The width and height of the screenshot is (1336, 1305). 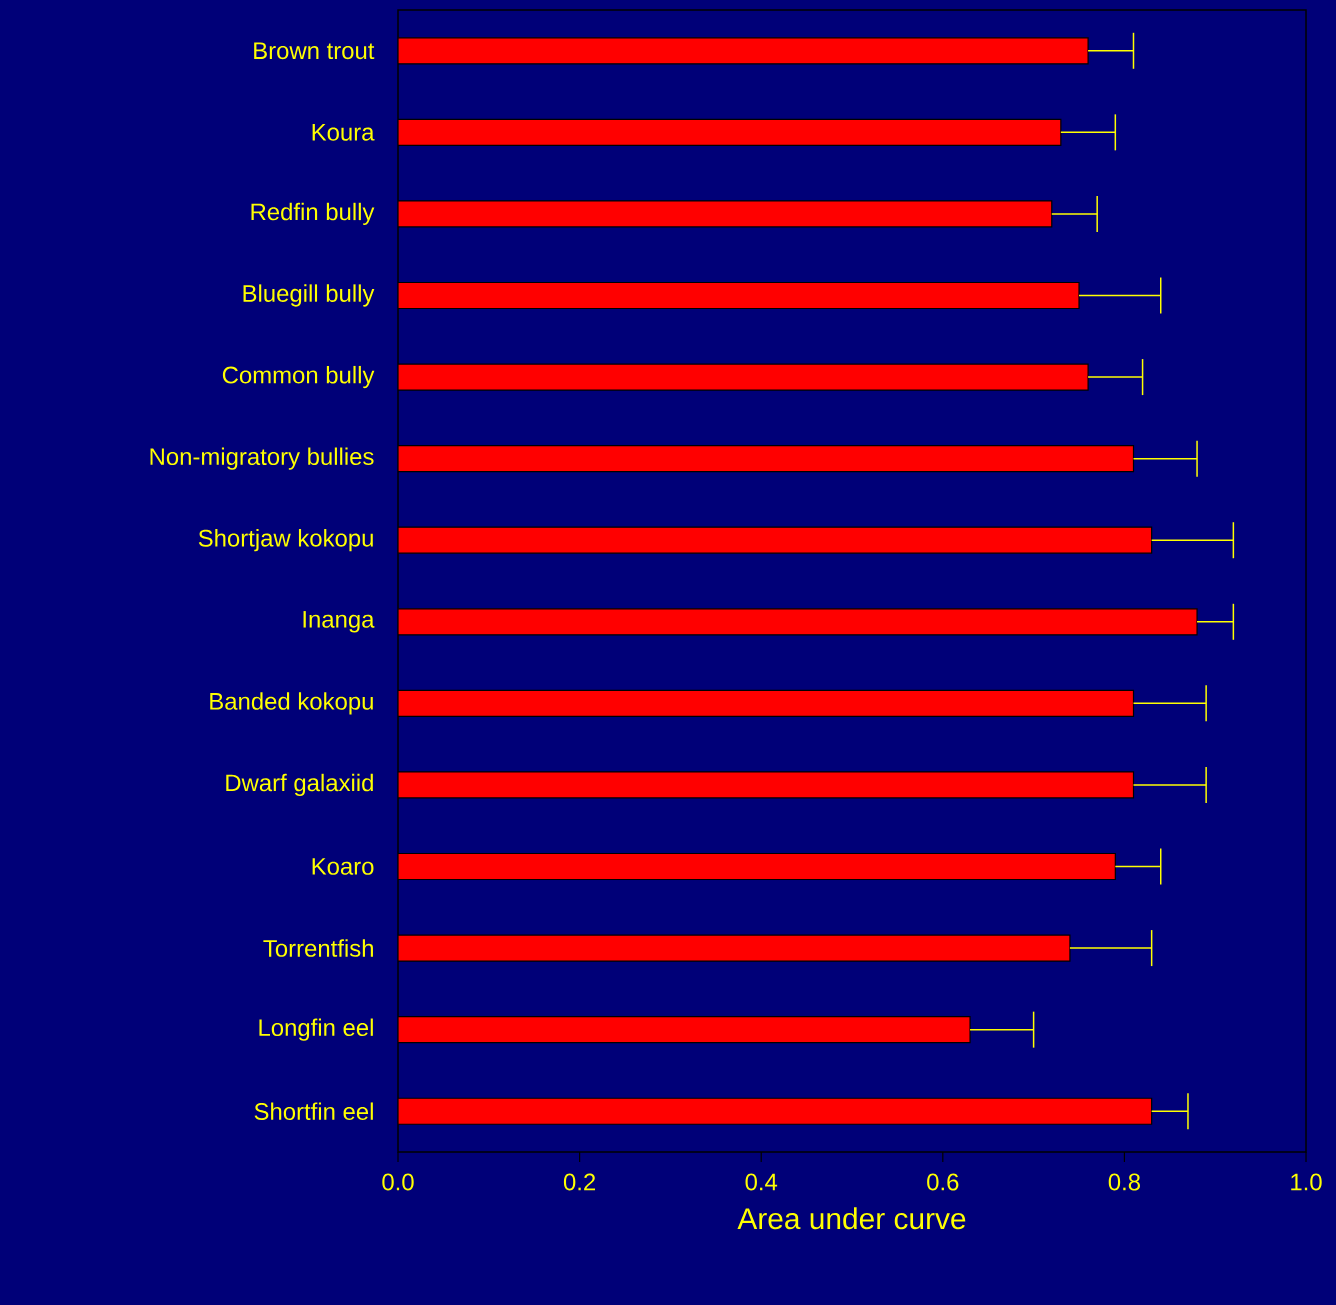 What do you see at coordinates (291, 703) in the screenshot?
I see `y-tick-label: Banded kokopu` at bounding box center [291, 703].